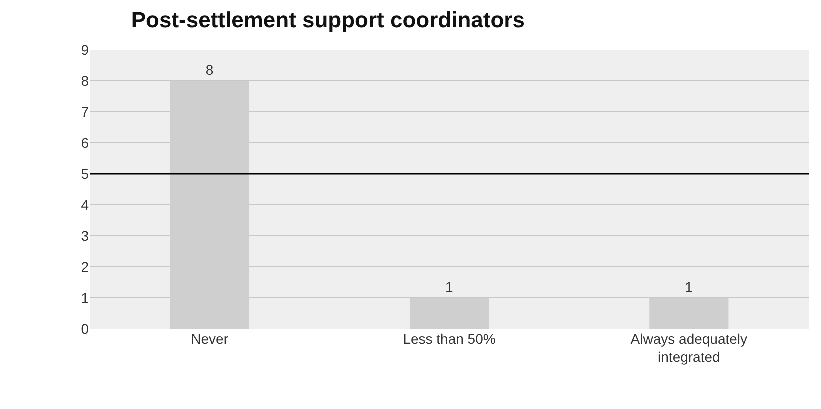 The height and width of the screenshot is (409, 821). I want to click on y-tick-label: 4, so click(85, 204).